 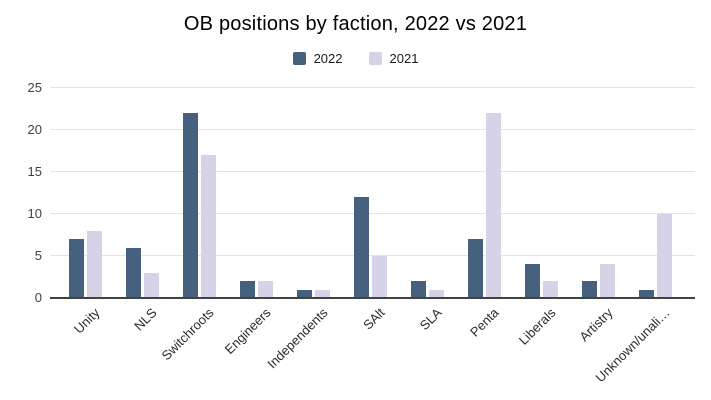 I want to click on bar-2021-artistry, so click(x=607, y=281).